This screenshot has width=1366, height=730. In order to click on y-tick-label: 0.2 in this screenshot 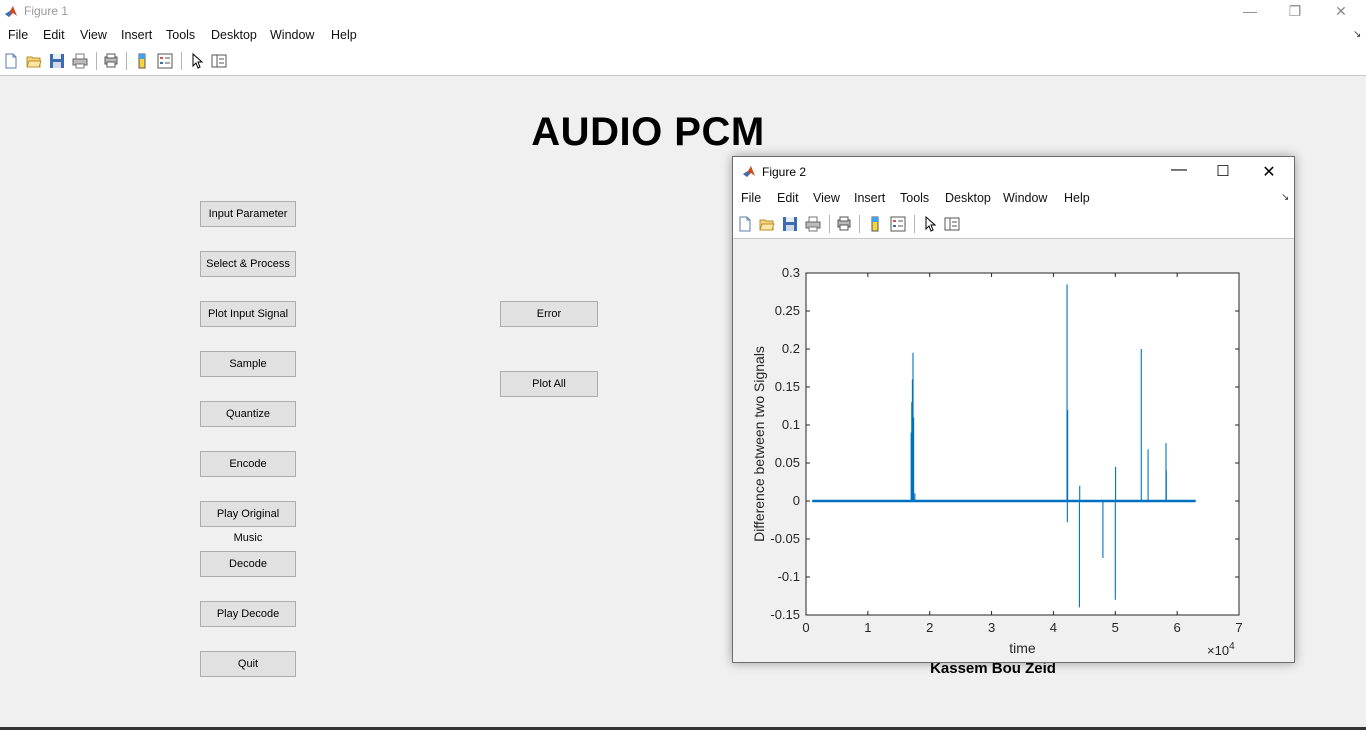, I will do `click(791, 348)`.